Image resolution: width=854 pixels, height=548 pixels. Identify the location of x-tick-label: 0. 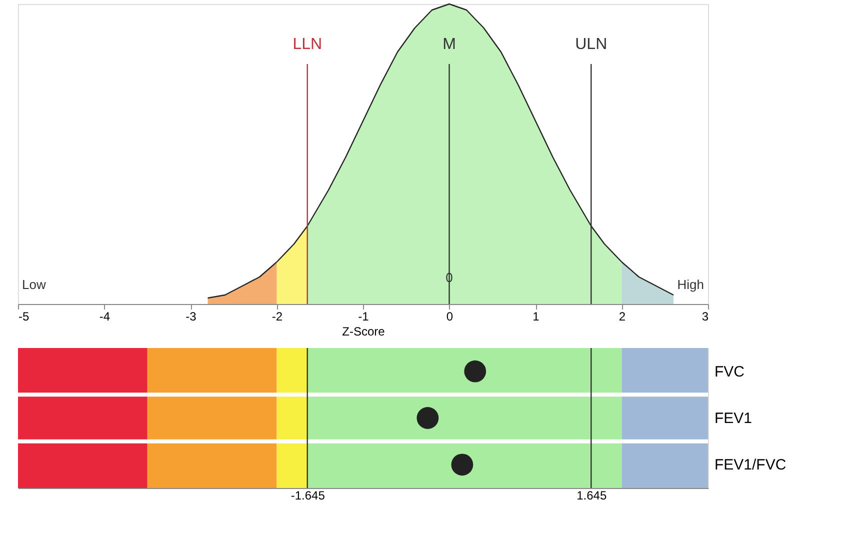
(450, 317).